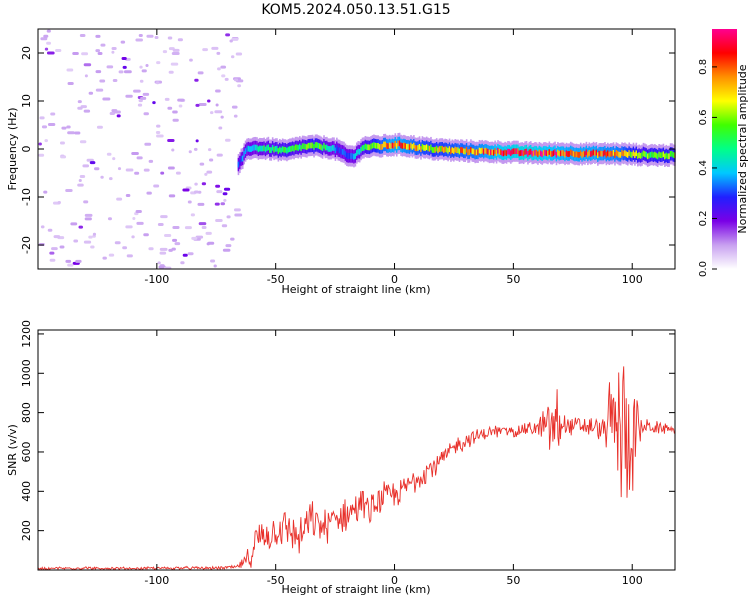 The image size is (750, 600). Describe the element at coordinates (513, 580) in the screenshot. I see `x-tick-label: 50` at that location.